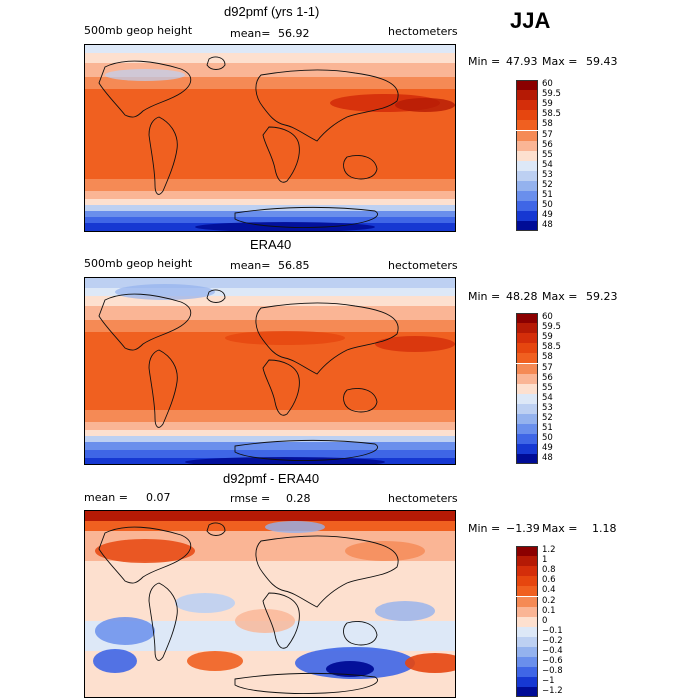 This screenshot has width=700, height=700. I want to click on panel-3-map-svg, so click(270, 604).